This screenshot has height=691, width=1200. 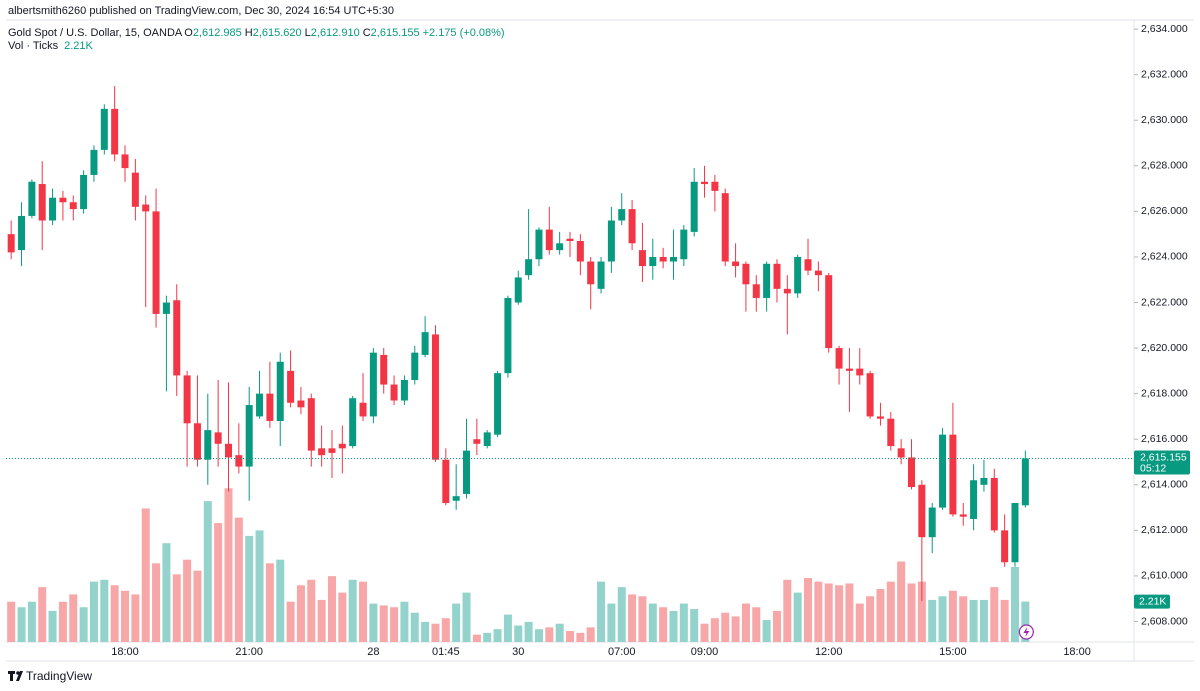 I want to click on x-tick-label: 09:00, so click(x=705, y=652).